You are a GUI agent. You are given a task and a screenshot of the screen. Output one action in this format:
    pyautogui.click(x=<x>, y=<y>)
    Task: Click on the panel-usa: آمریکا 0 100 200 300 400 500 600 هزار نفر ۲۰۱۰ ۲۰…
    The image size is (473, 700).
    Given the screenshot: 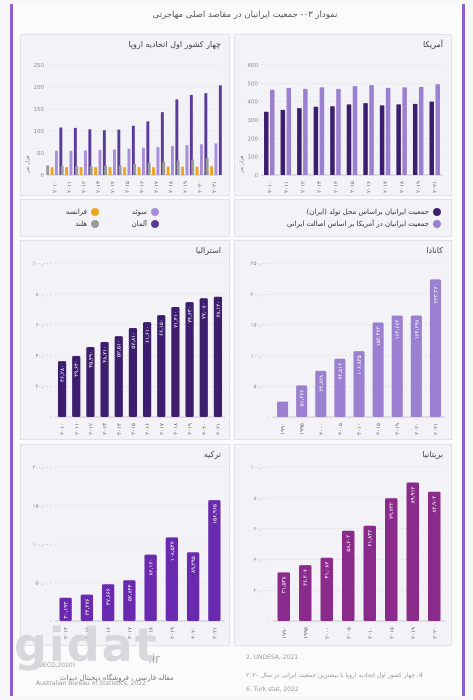 What is the action you would take?
    pyautogui.click(x=343, y=115)
    